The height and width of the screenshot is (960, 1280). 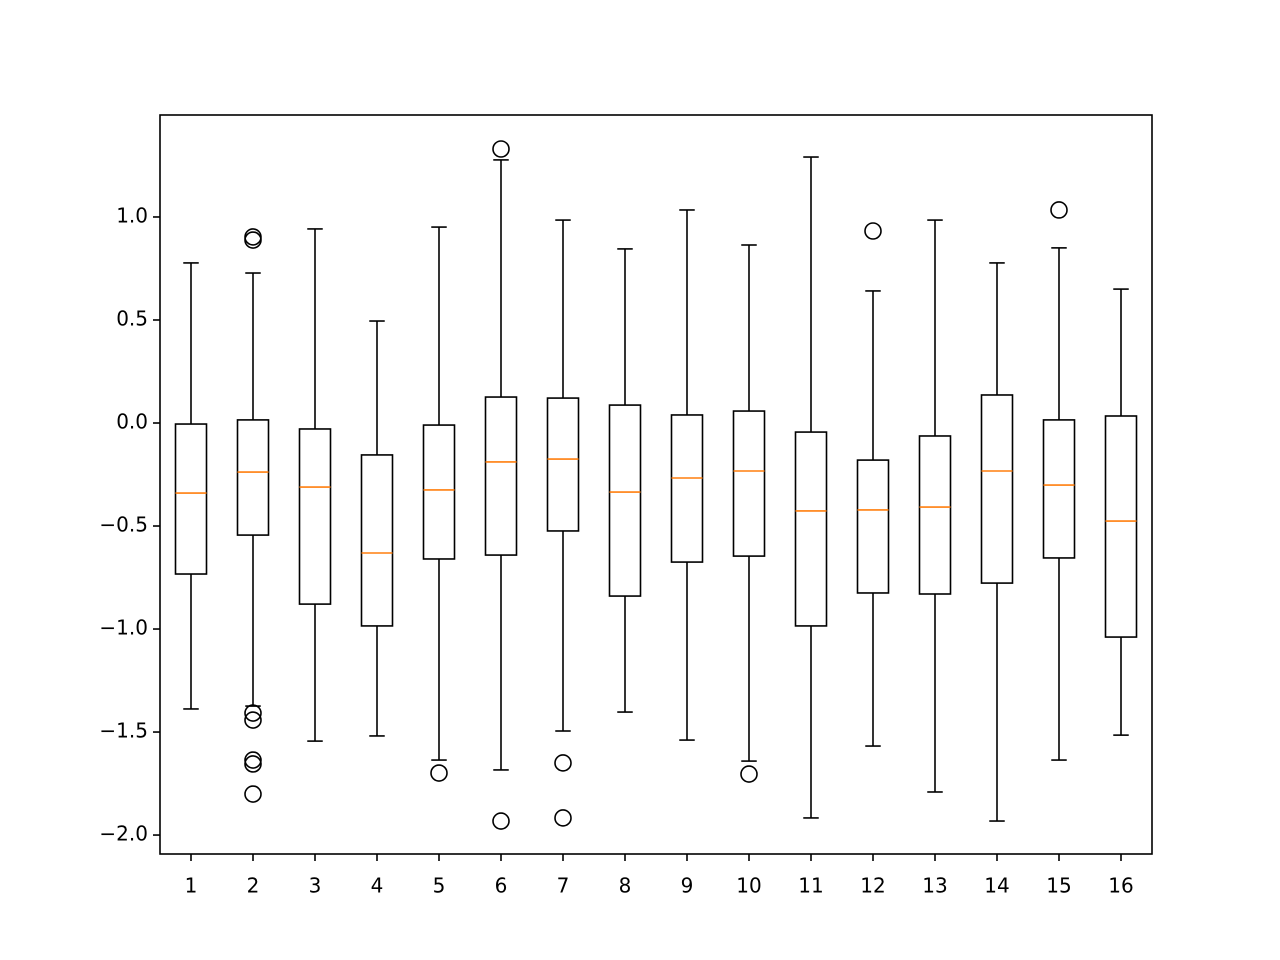 What do you see at coordinates (1058, 886) in the screenshot?
I see `x-tick-label: 15` at bounding box center [1058, 886].